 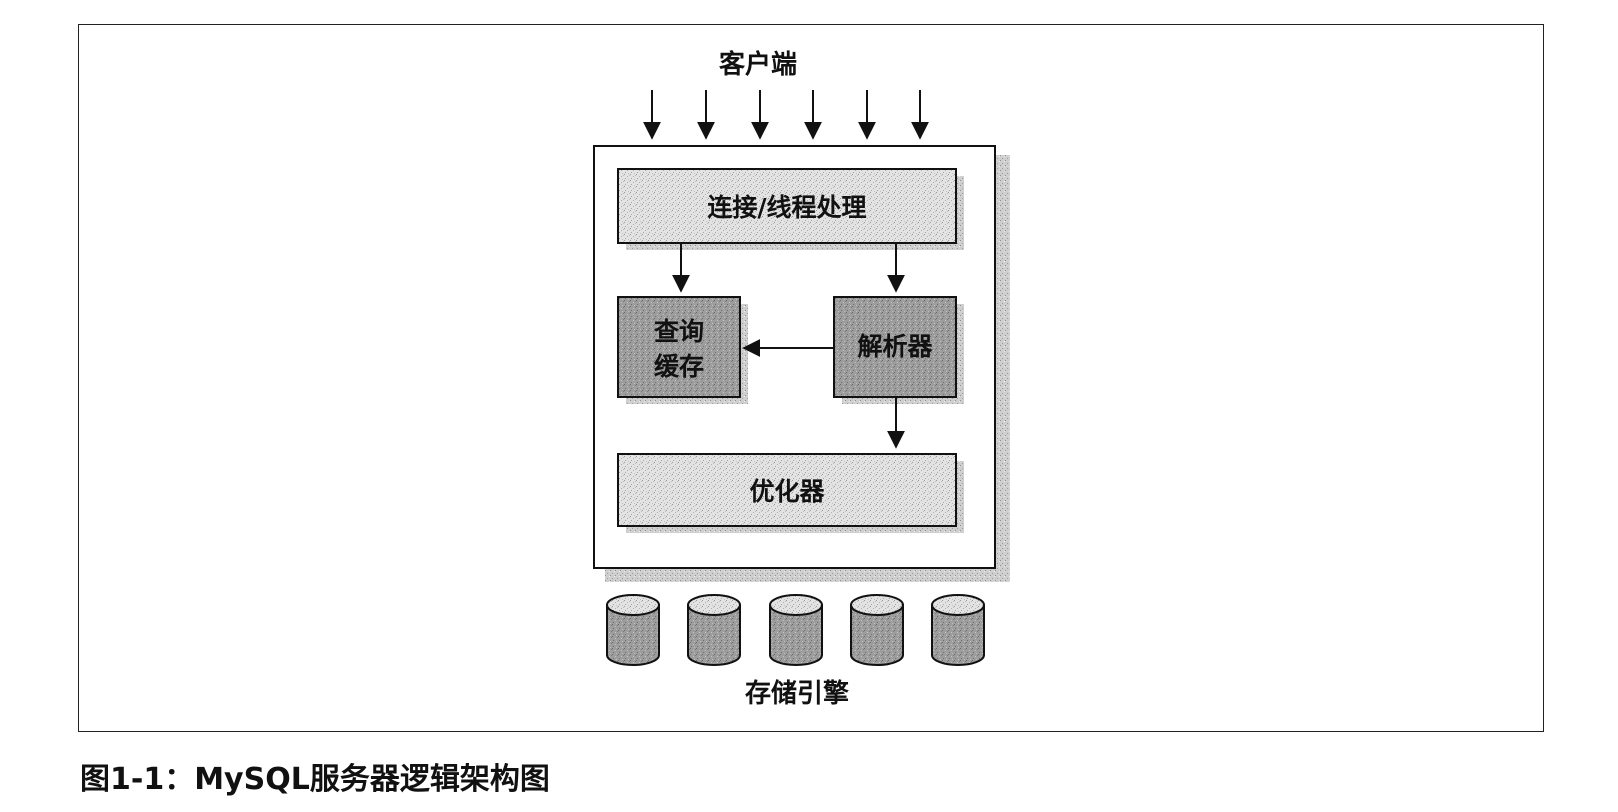 I want to click on parser-box, so click(x=895, y=347).